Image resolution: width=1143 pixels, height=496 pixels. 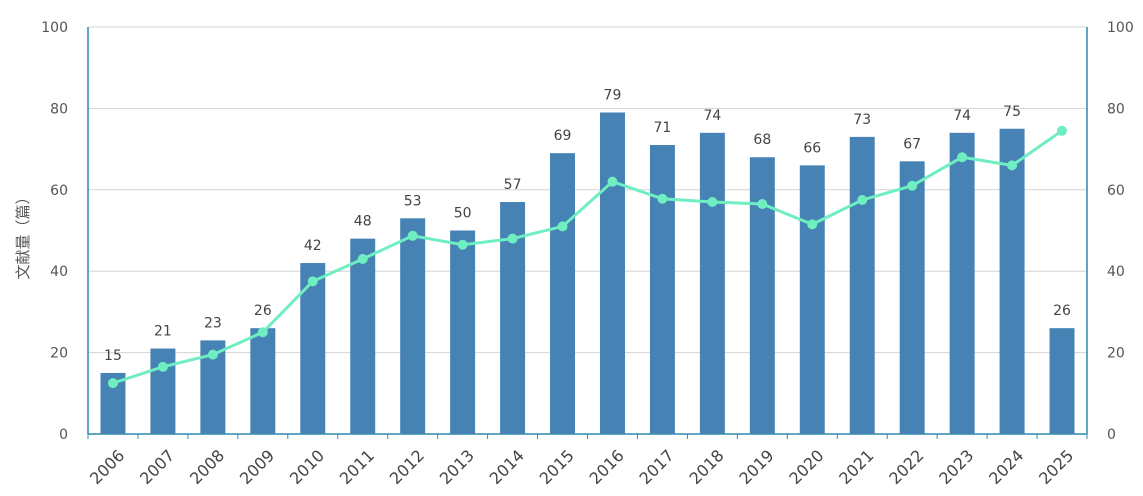 I want to click on bar-data-label: 79, so click(x=613, y=95).